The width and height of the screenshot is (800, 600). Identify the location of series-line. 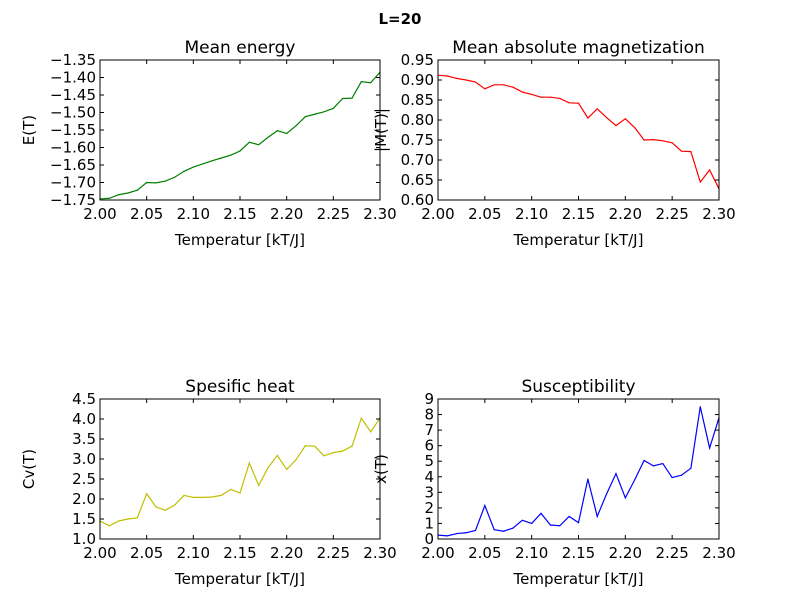
(578, 471).